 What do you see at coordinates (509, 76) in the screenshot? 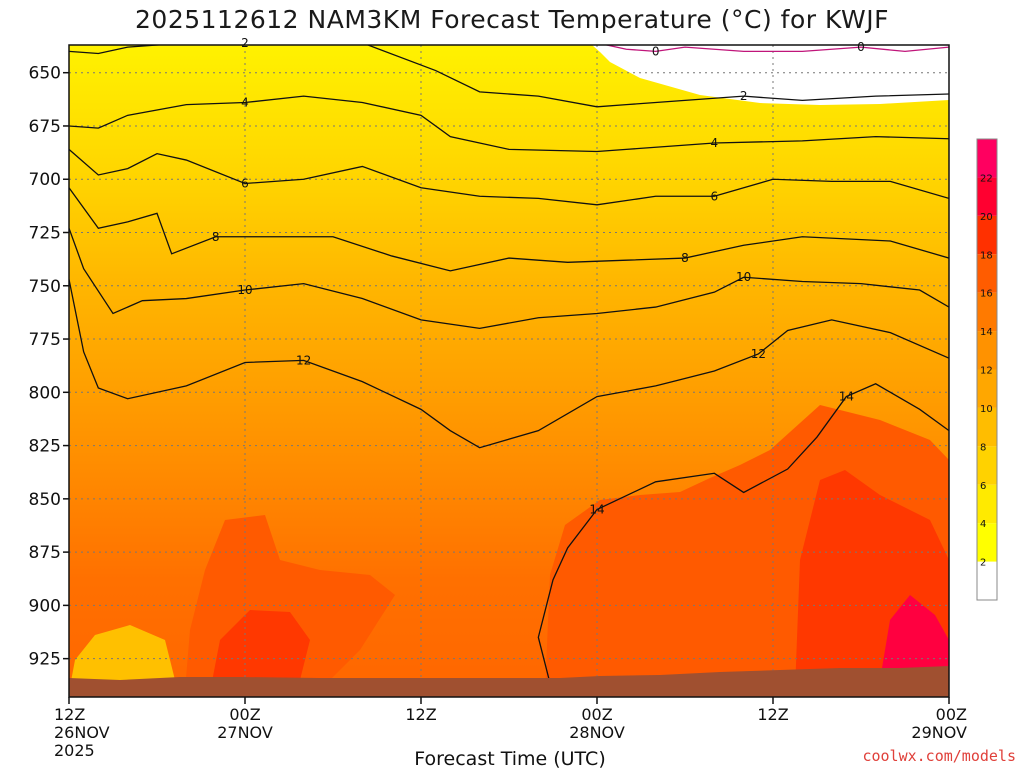
I see `isotherm-2c` at bounding box center [509, 76].